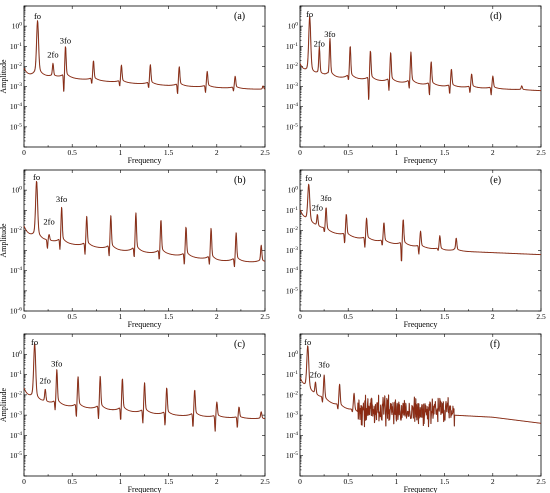 This screenshot has height=493, width=550. What do you see at coordinates (239, 344) in the screenshot?
I see `panel-label: (c)` at bounding box center [239, 344].